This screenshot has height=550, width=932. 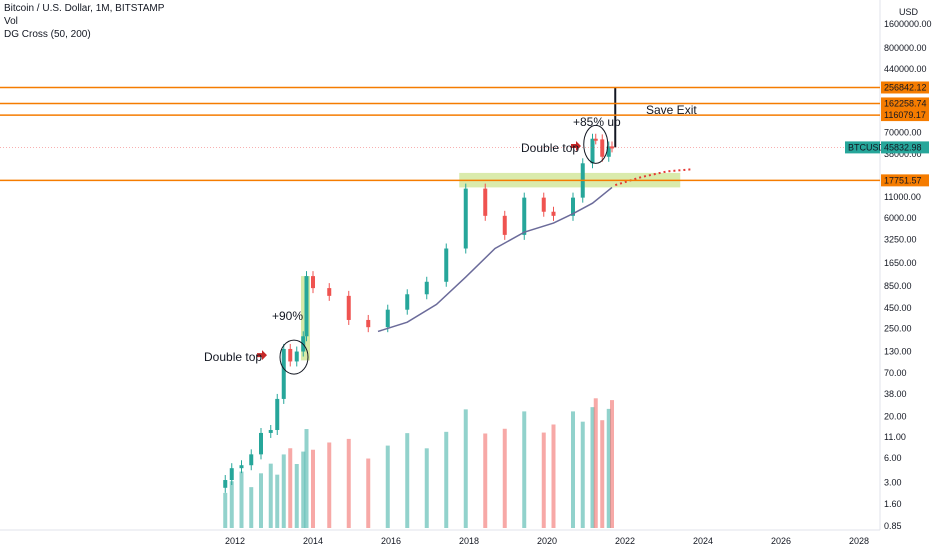 What do you see at coordinates (893, 526) in the screenshot?
I see `y-tick-label: 0.85` at bounding box center [893, 526].